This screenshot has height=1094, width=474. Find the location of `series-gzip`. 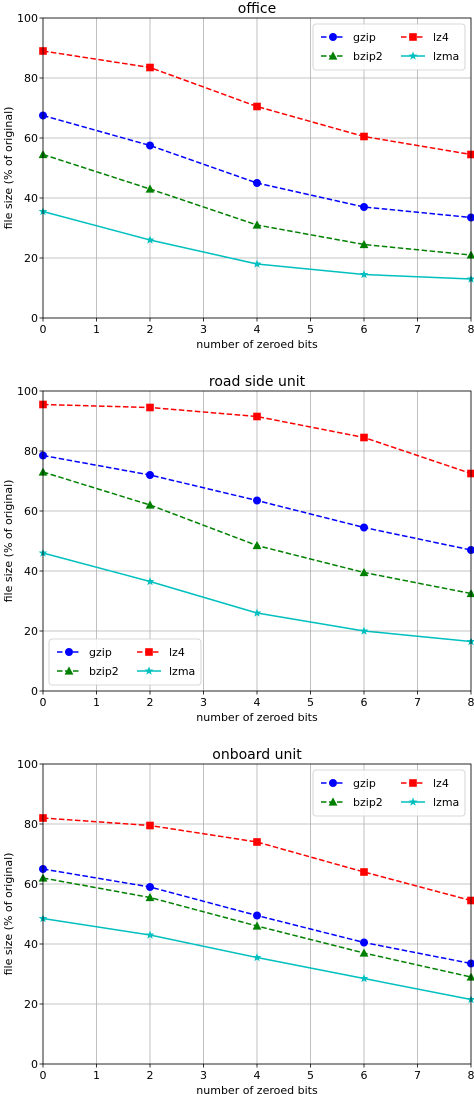

series-gzip is located at coordinates (256, 916).